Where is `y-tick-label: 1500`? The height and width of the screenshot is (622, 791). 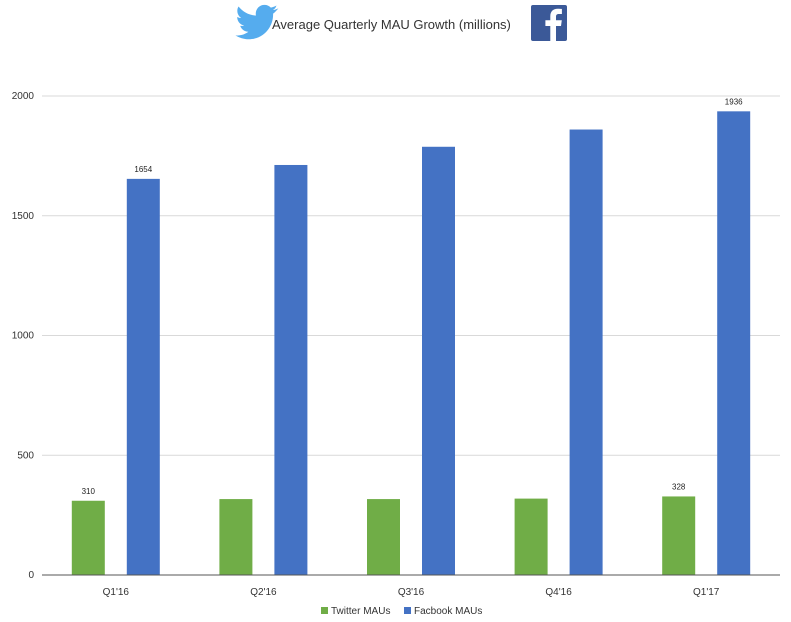
y-tick-label: 1500 is located at coordinates (23, 216).